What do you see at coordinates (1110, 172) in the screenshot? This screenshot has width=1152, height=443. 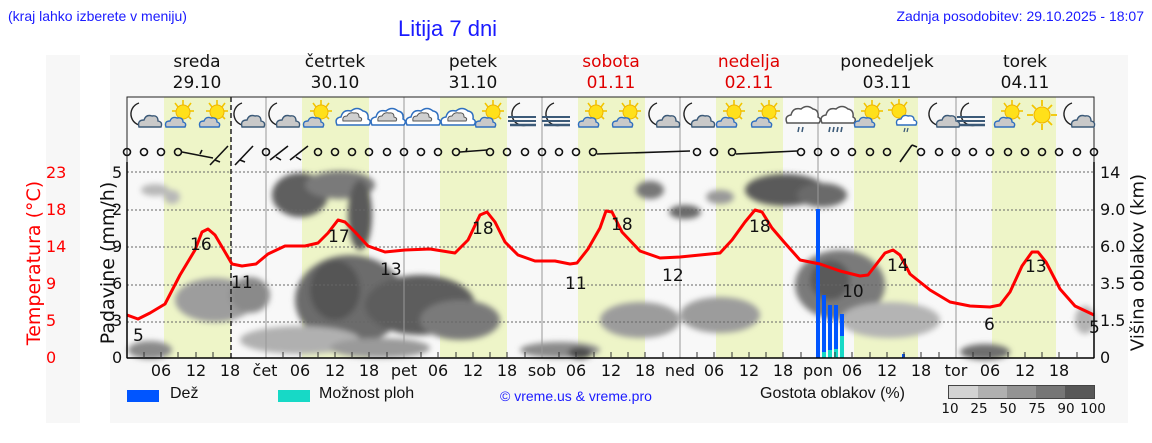 I see `cloud-height-tick: 14` at bounding box center [1110, 172].